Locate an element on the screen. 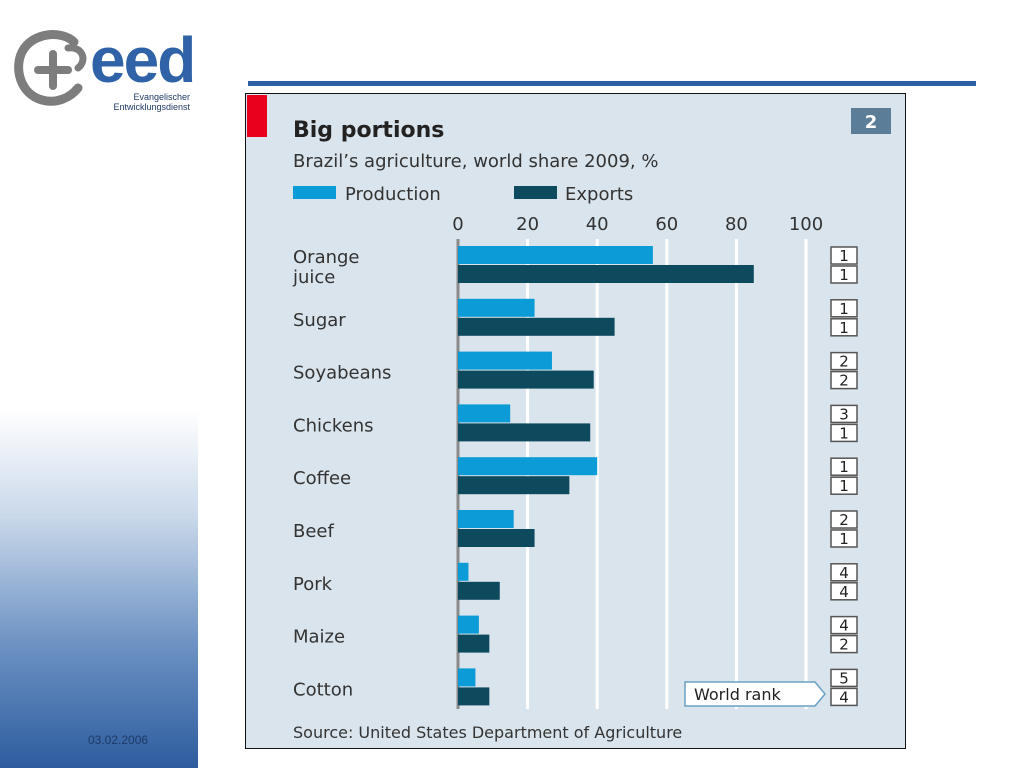 The width and height of the screenshot is (1024, 768). x-tick-label: 100 is located at coordinates (806, 224).